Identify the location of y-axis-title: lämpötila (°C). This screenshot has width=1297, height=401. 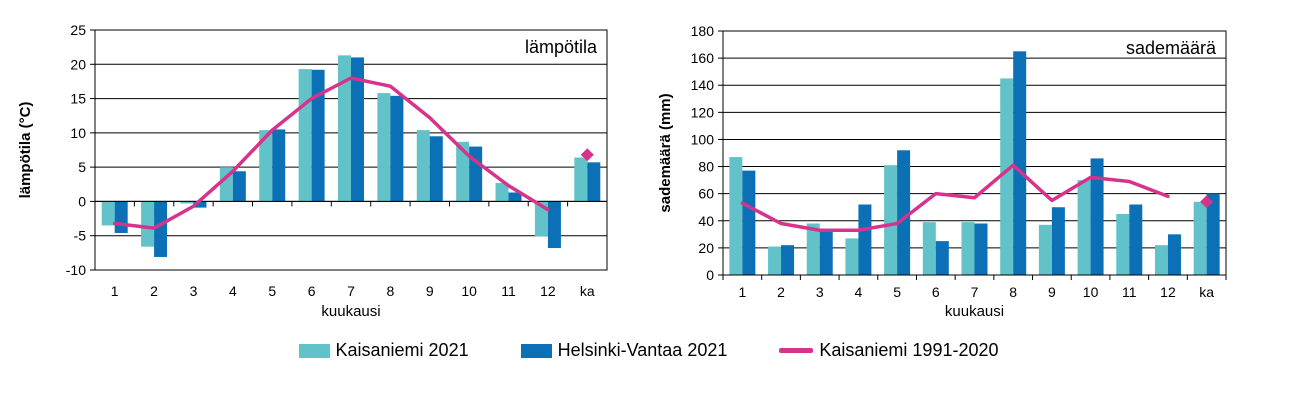
(25, 150).